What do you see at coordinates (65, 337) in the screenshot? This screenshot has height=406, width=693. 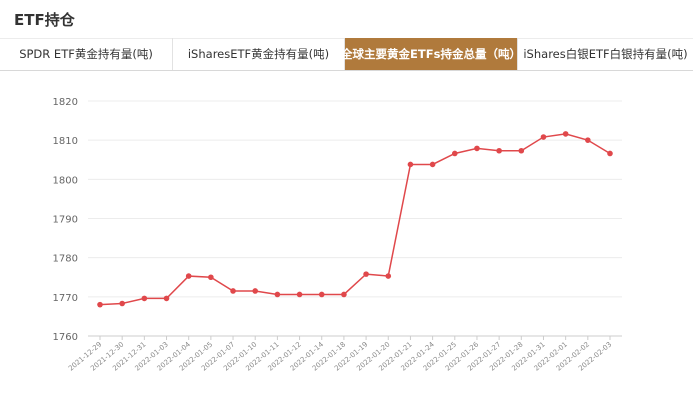 I see `y-tick-label: 1760` at bounding box center [65, 337].